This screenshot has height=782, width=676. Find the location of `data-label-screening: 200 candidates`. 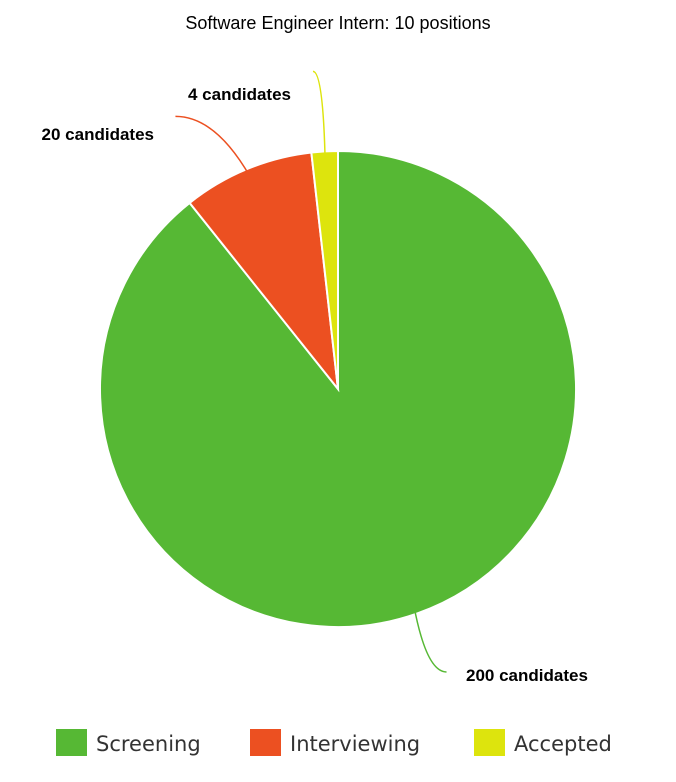

data-label-screening: 200 candidates is located at coordinates (527, 675).